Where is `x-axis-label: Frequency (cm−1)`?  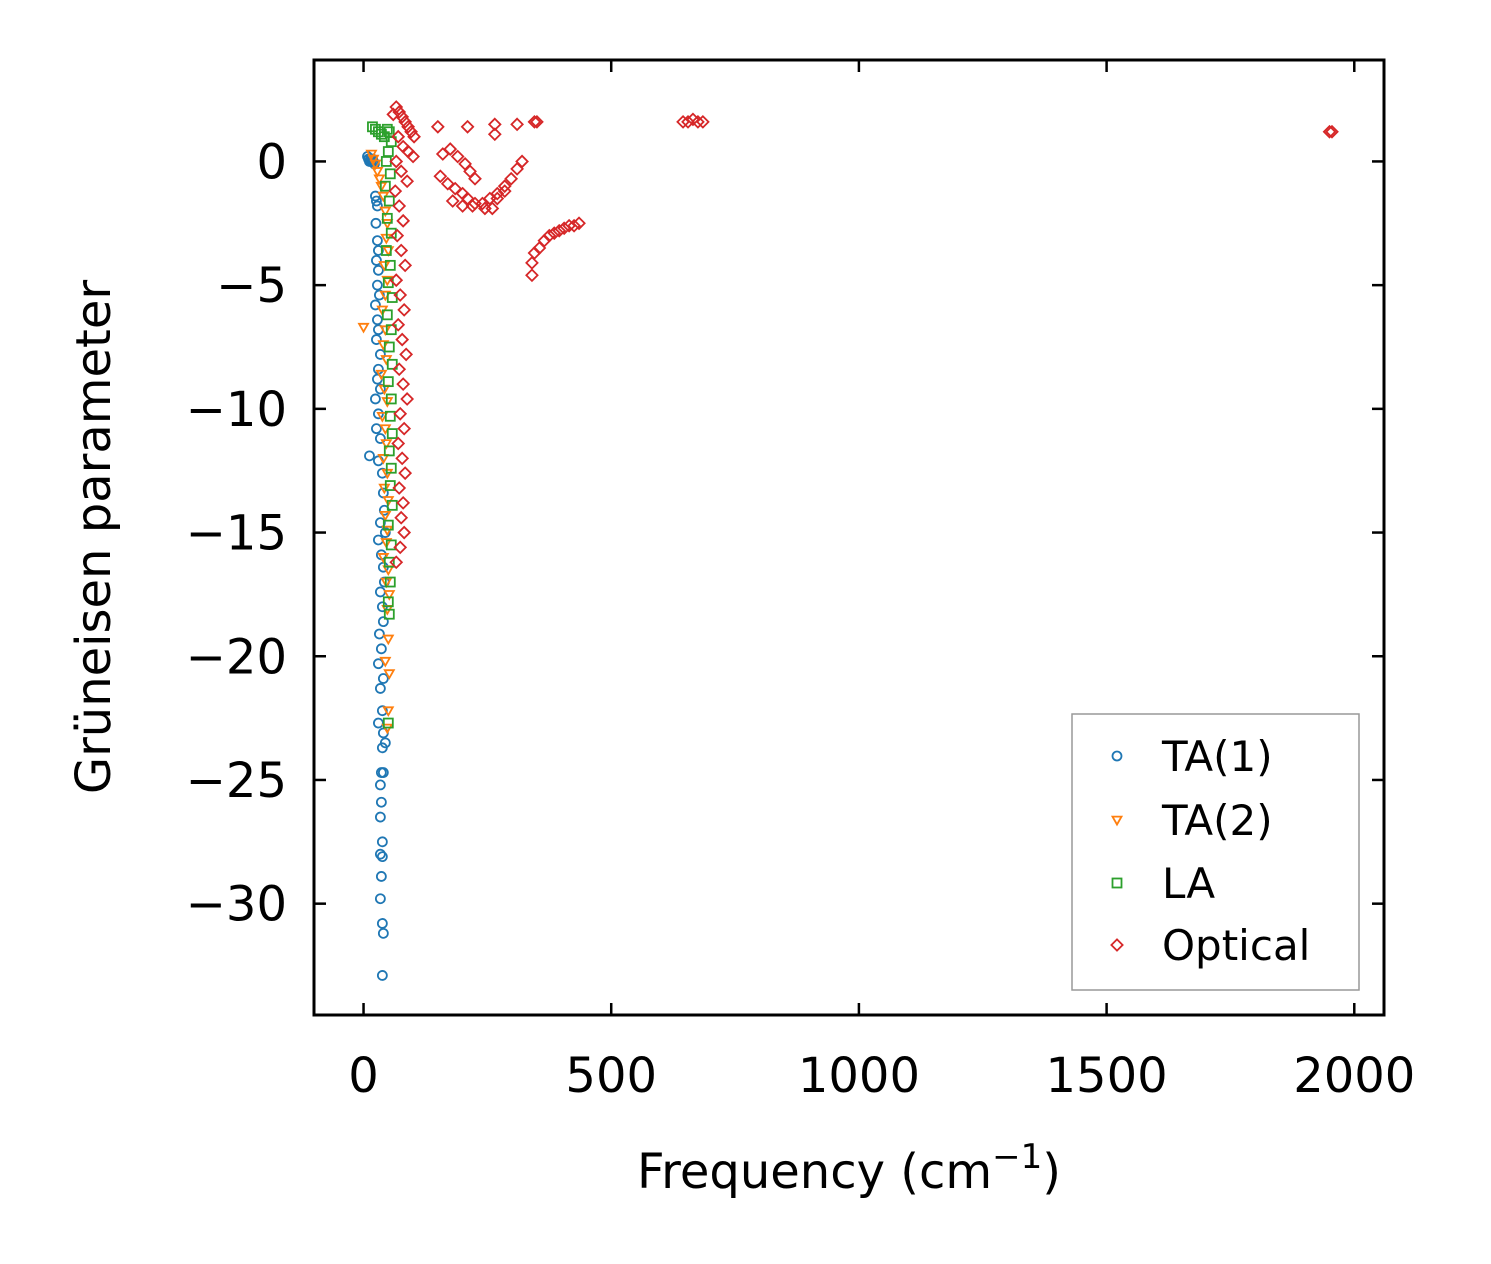 x-axis-label: Frequency (cm−1) is located at coordinates (849, 1168).